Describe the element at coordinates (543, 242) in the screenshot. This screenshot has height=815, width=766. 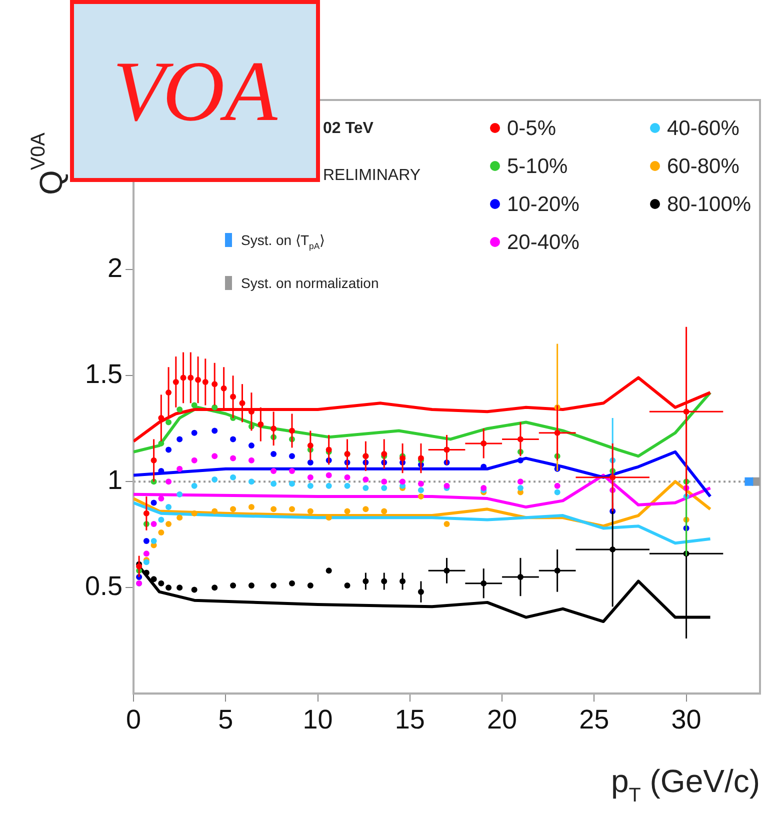
I see `legend-label: 20-40%` at that location.